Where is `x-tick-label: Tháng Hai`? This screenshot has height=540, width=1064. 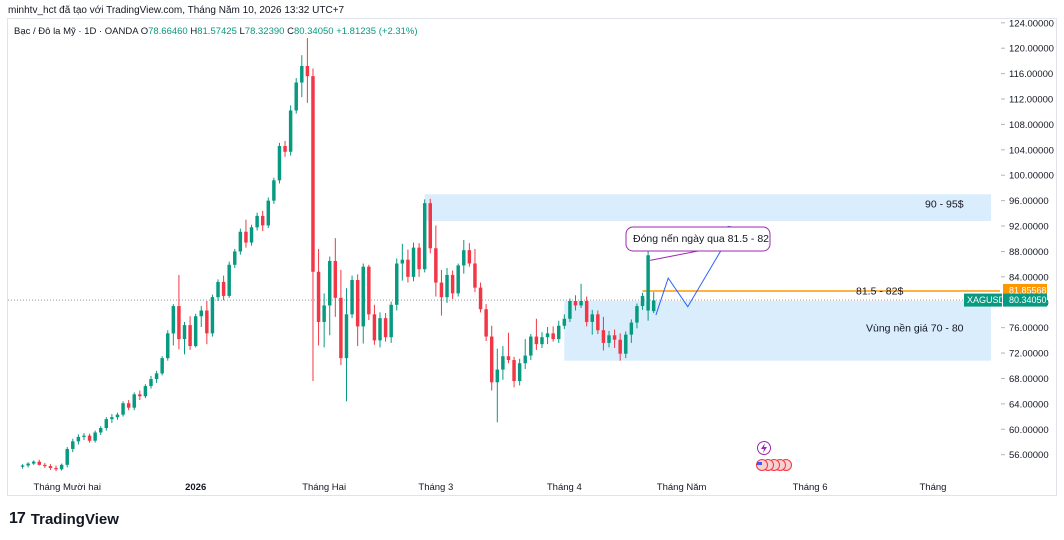
x-tick-label: Tháng Hai is located at coordinates (324, 487).